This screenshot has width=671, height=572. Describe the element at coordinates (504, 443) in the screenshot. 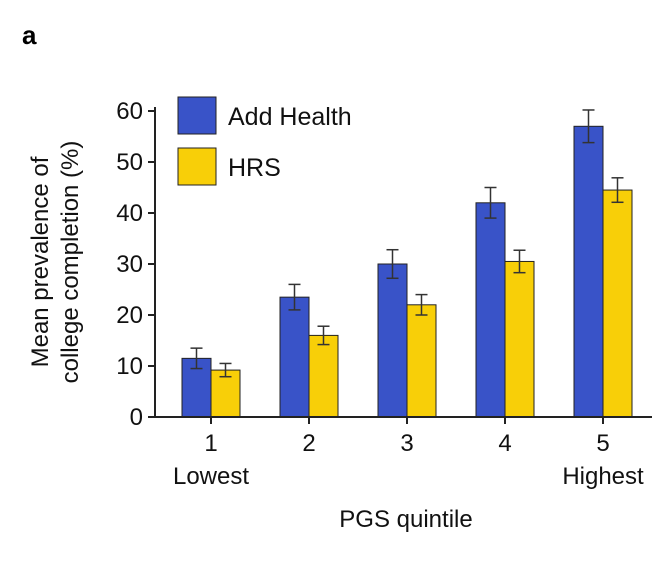

I see `x-tick-label-4: 4` at that location.